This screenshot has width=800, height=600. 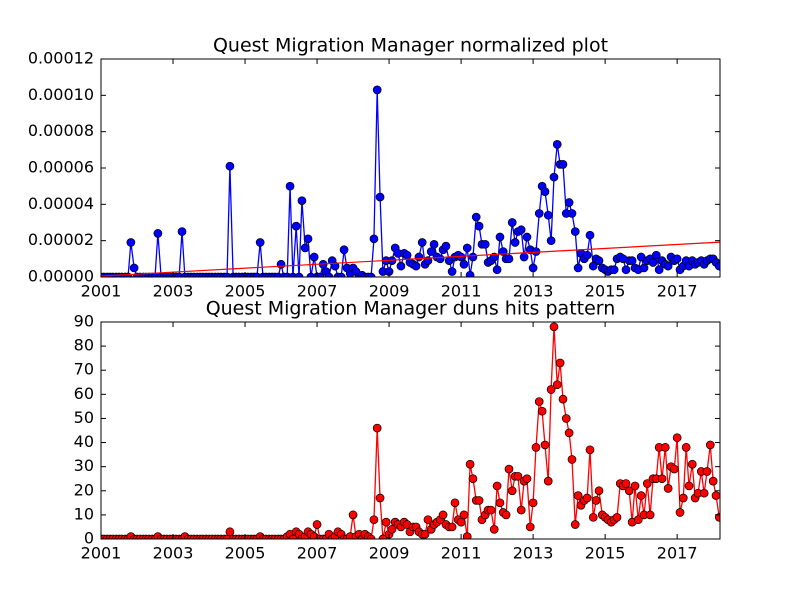 I want to click on x-tick-label: 2015, so click(x=605, y=553).